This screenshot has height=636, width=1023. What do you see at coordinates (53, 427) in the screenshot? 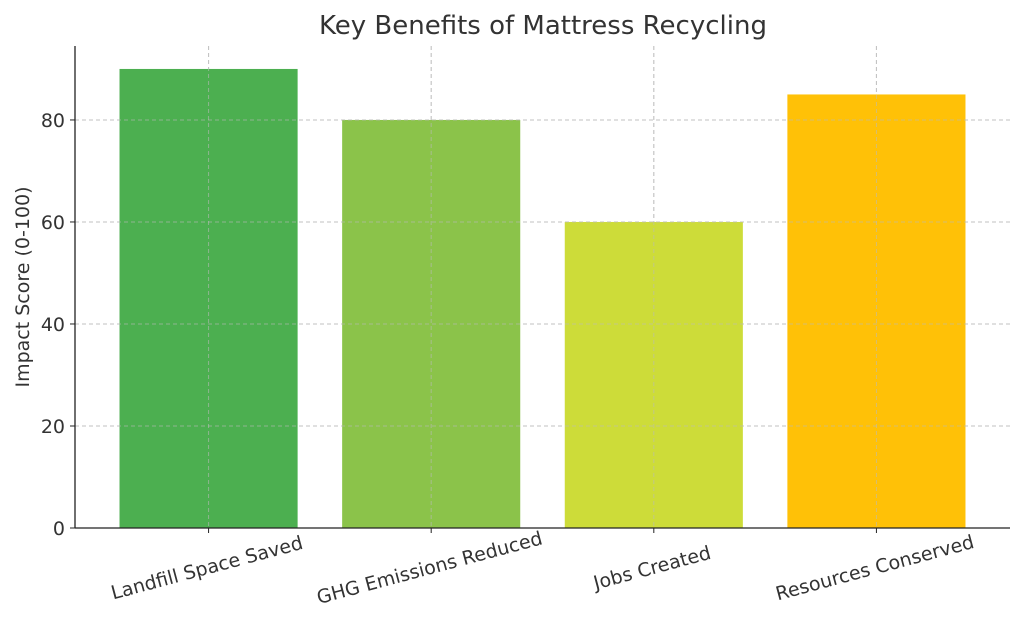
I see `y-tick-label: 20` at bounding box center [53, 427].